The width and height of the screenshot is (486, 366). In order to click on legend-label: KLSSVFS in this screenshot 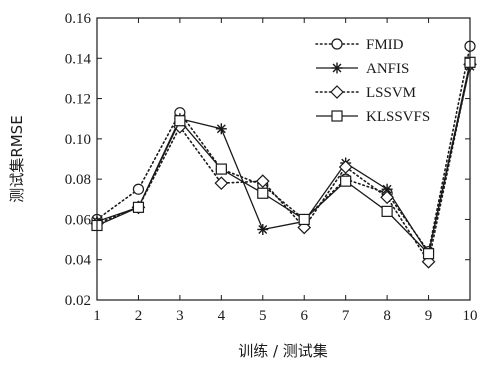, I will do `click(398, 117)`.